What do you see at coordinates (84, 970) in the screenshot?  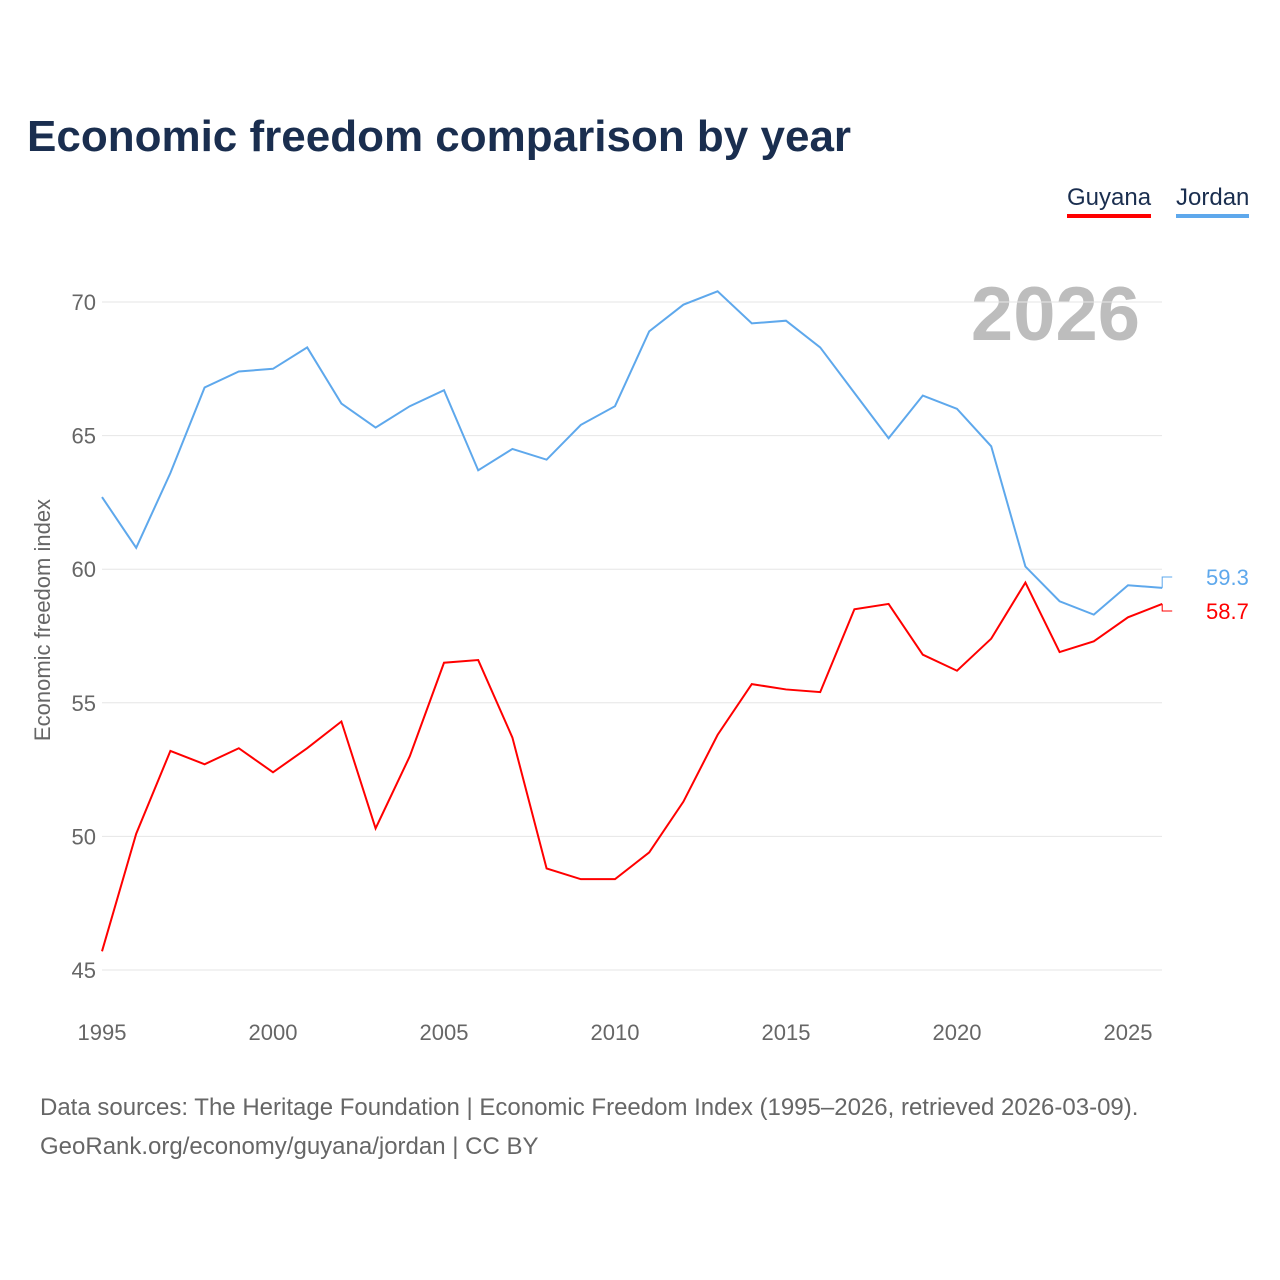 I see `y-tick-label: 45` at bounding box center [84, 970].